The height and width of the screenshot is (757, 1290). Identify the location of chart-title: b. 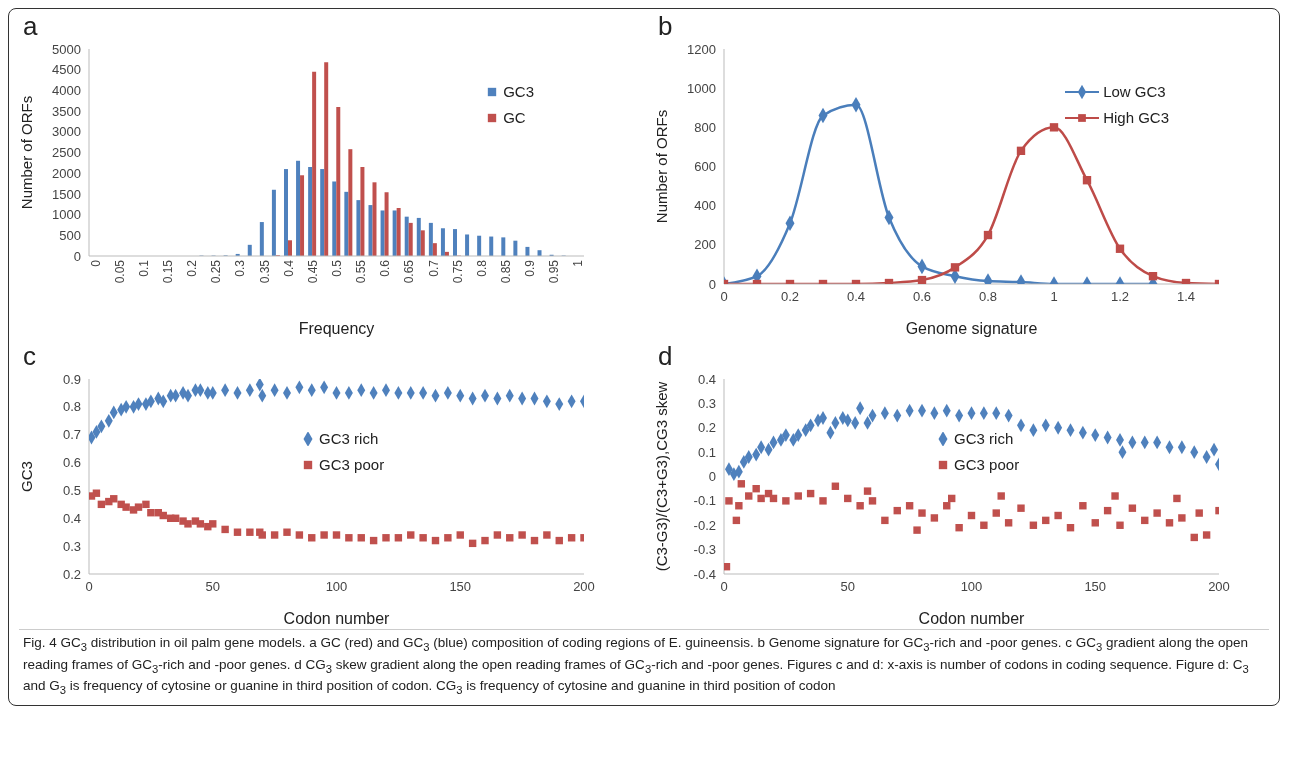
(665, 26).